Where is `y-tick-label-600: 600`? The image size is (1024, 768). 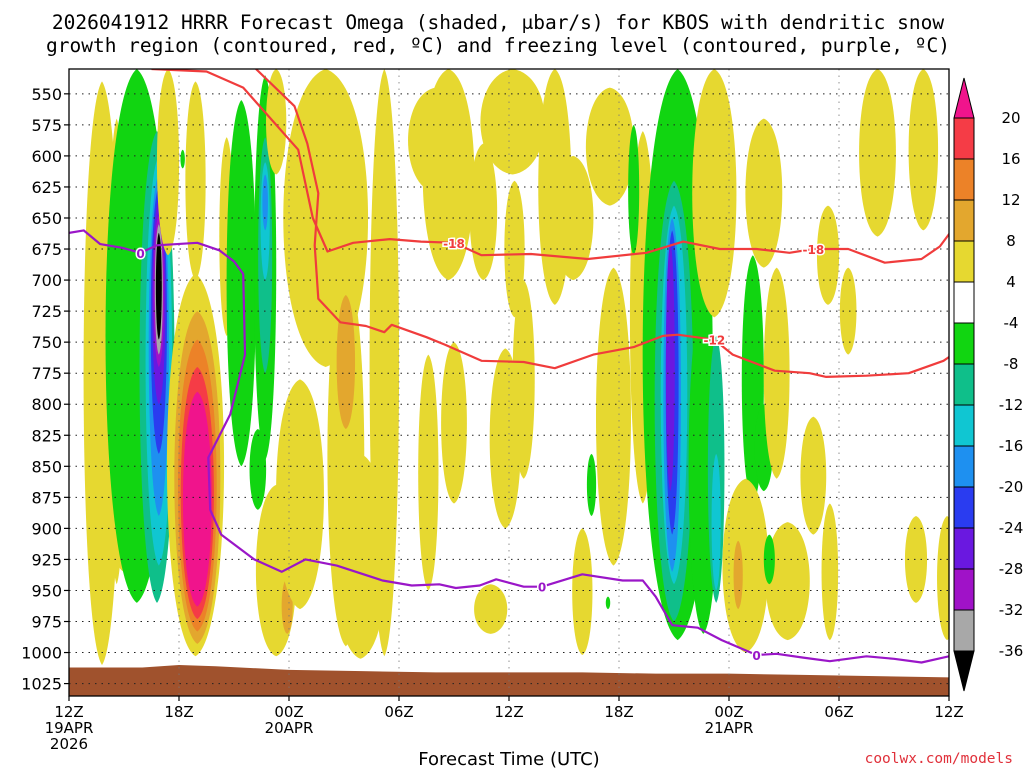 y-tick-label-600: 600 is located at coordinates (46, 156).